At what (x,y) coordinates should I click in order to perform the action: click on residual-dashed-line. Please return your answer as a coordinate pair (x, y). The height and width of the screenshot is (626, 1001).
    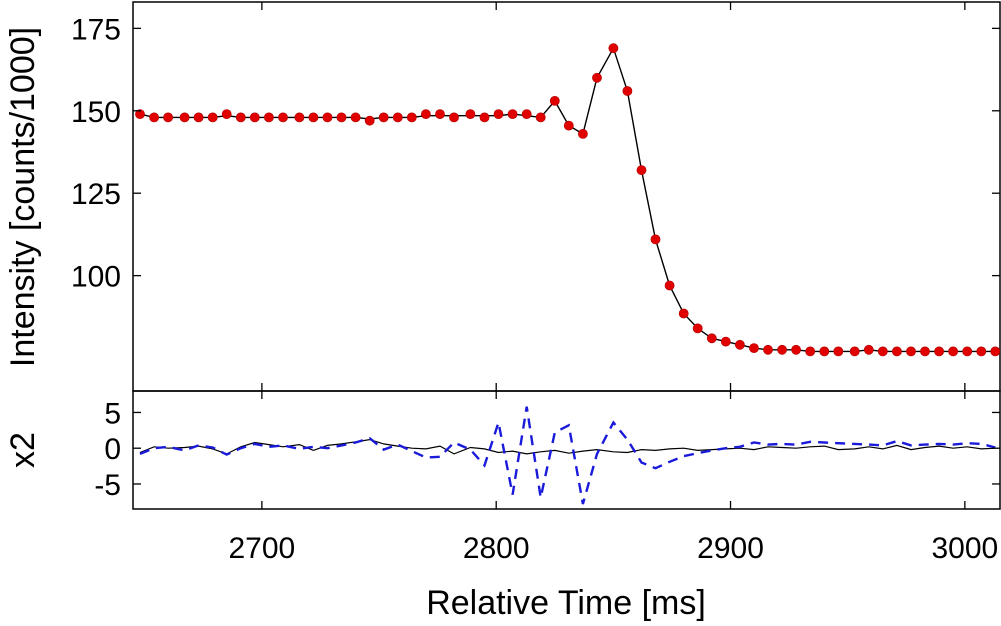
    Looking at the image, I should click on (567, 455).